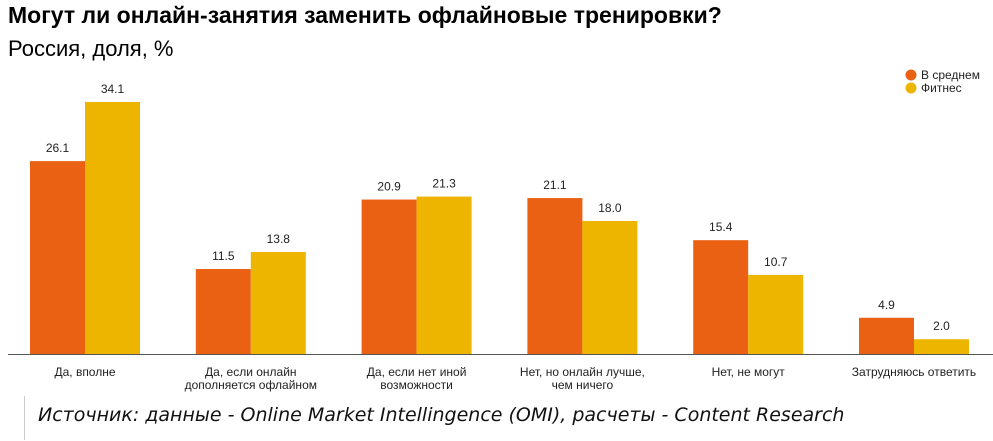 The height and width of the screenshot is (441, 993). Describe the element at coordinates (583, 385) in the screenshot. I see `category-label: чем ничего` at that location.